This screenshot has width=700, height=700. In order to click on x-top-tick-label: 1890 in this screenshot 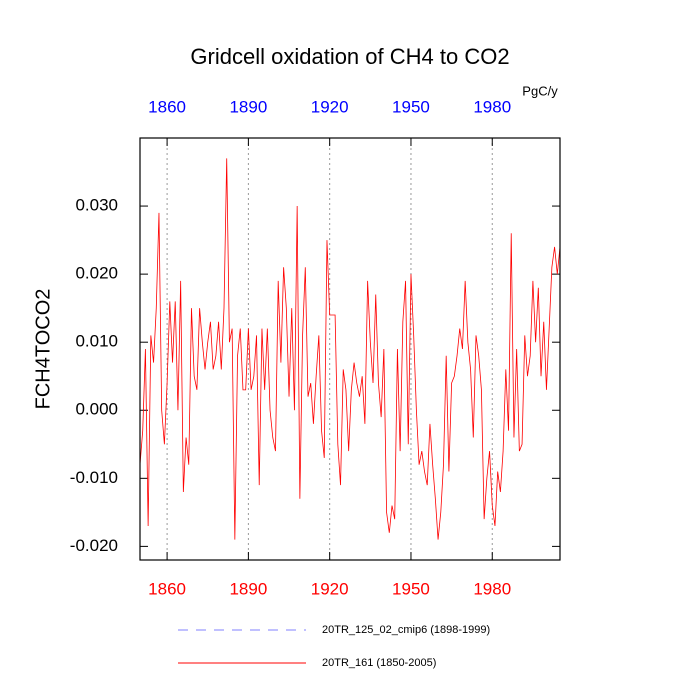, I will do `click(248, 106)`.